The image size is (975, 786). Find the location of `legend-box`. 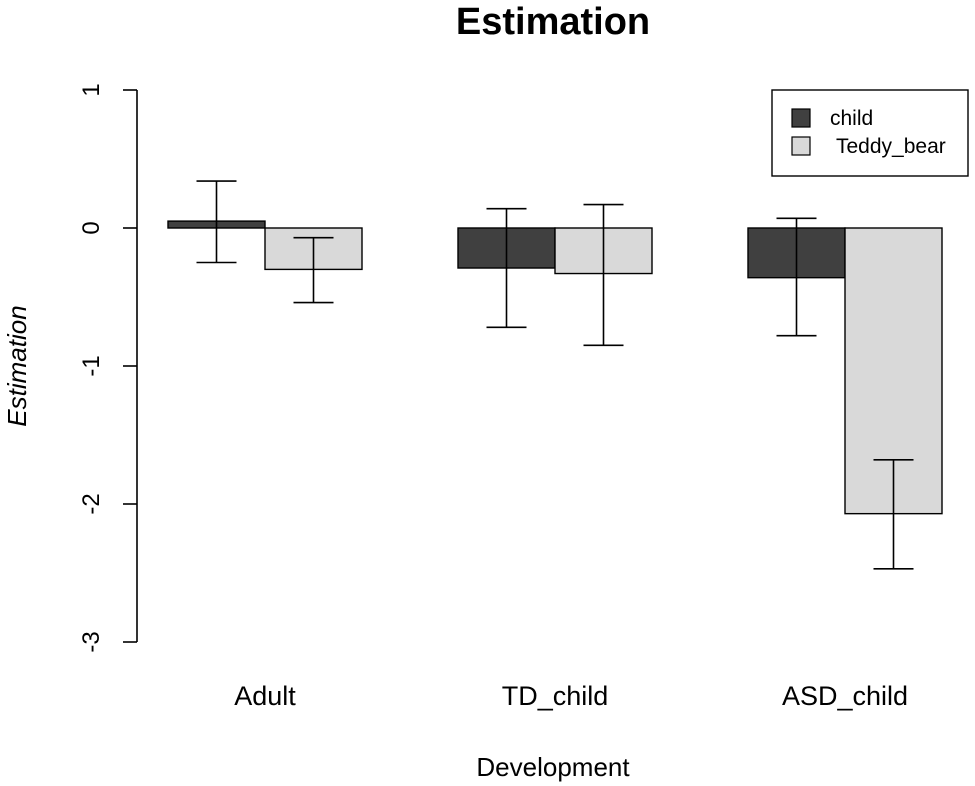

legend-box is located at coordinates (870, 133).